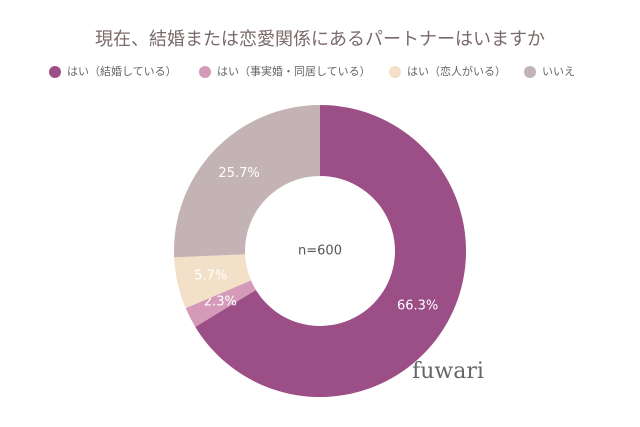 The image size is (640, 427). What do you see at coordinates (417, 305) in the screenshot?
I see `value-label: 66.3%` at bounding box center [417, 305].